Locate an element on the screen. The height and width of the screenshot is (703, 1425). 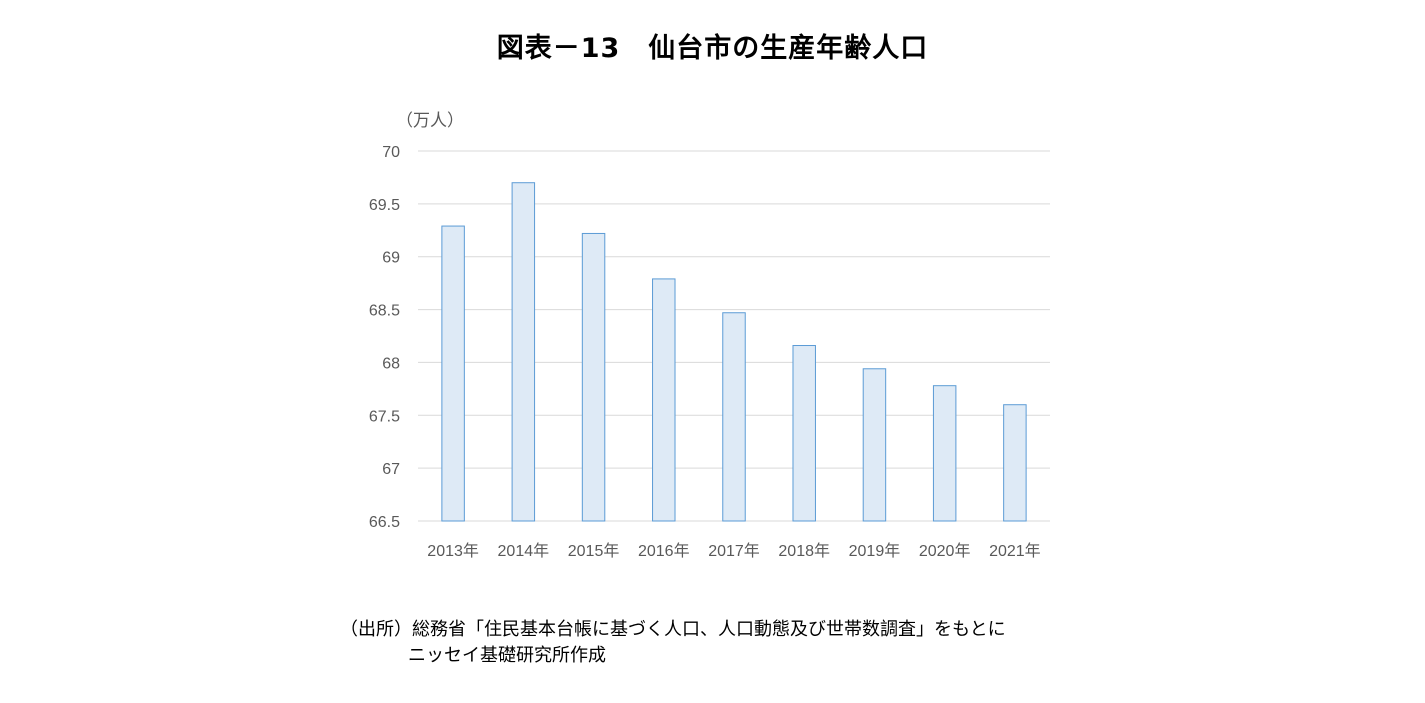
source-line-1: （出所）総務省「住民基本台帳に基づく人口、人口動態及び世帯数調査」をもとに is located at coordinates (673, 629).